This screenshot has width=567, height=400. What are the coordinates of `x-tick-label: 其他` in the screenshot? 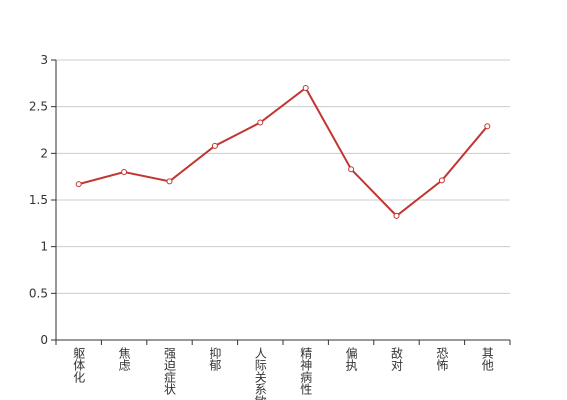 It's located at (487, 359).